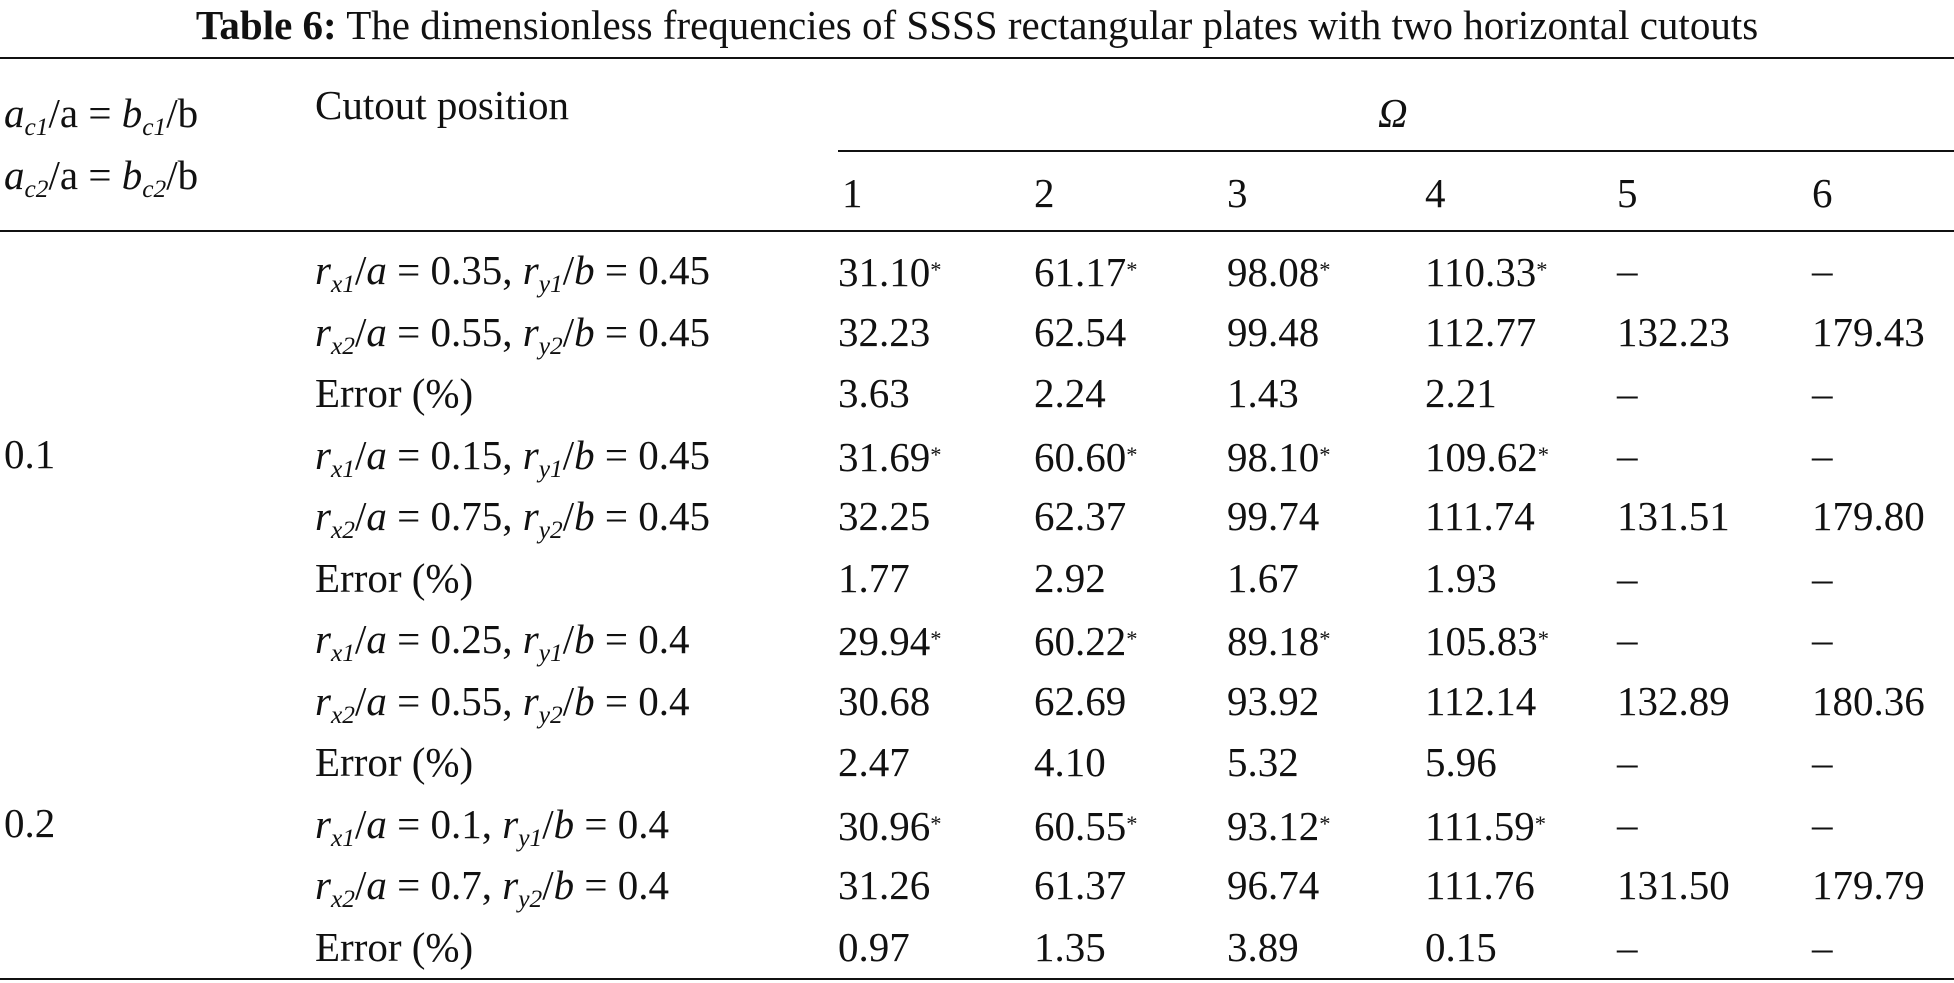 The image size is (1954, 983). What do you see at coordinates (1273, 516) in the screenshot?
I see `value-cell: 99.74` at bounding box center [1273, 516].